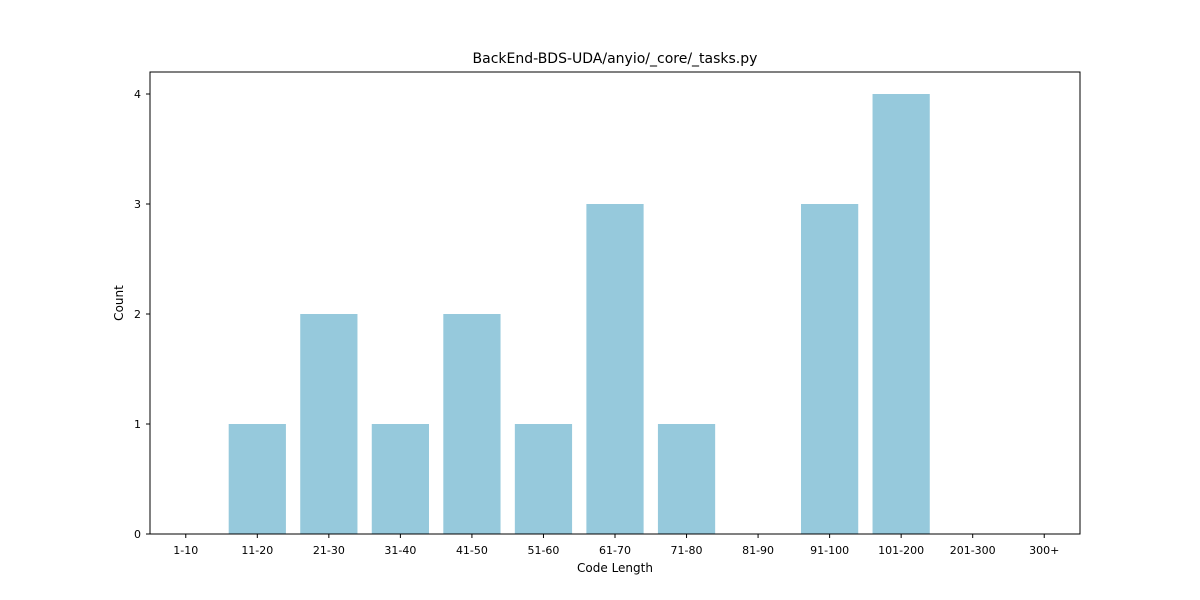  I want to click on x-tick-label: 91-100, so click(829, 550).